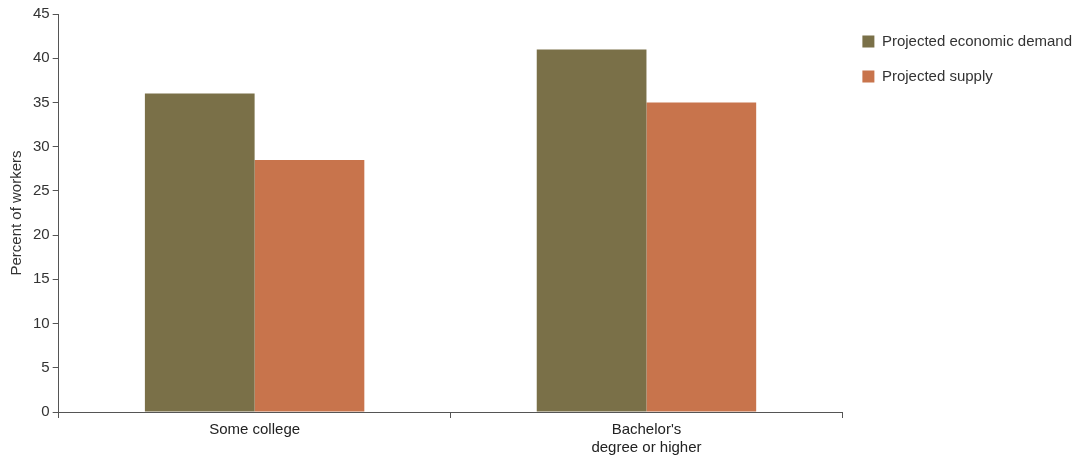  Describe the element at coordinates (41, 13) in the screenshot. I see `y-tick-label: 45` at that location.